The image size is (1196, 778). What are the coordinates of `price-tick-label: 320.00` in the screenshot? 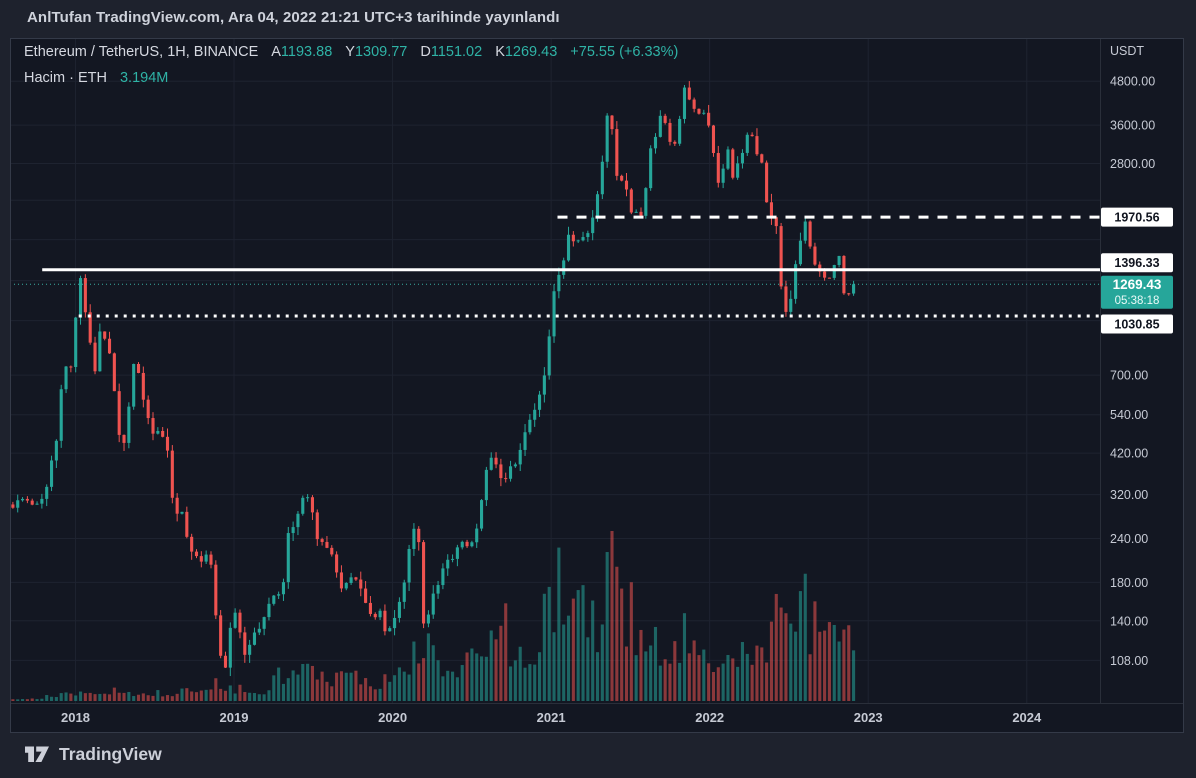 It's located at (1129, 495).